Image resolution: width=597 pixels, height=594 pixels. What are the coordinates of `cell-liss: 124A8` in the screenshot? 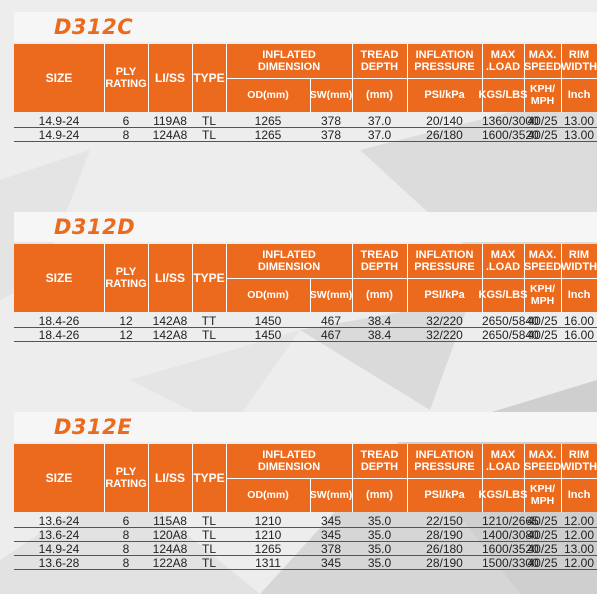 It's located at (170, 549).